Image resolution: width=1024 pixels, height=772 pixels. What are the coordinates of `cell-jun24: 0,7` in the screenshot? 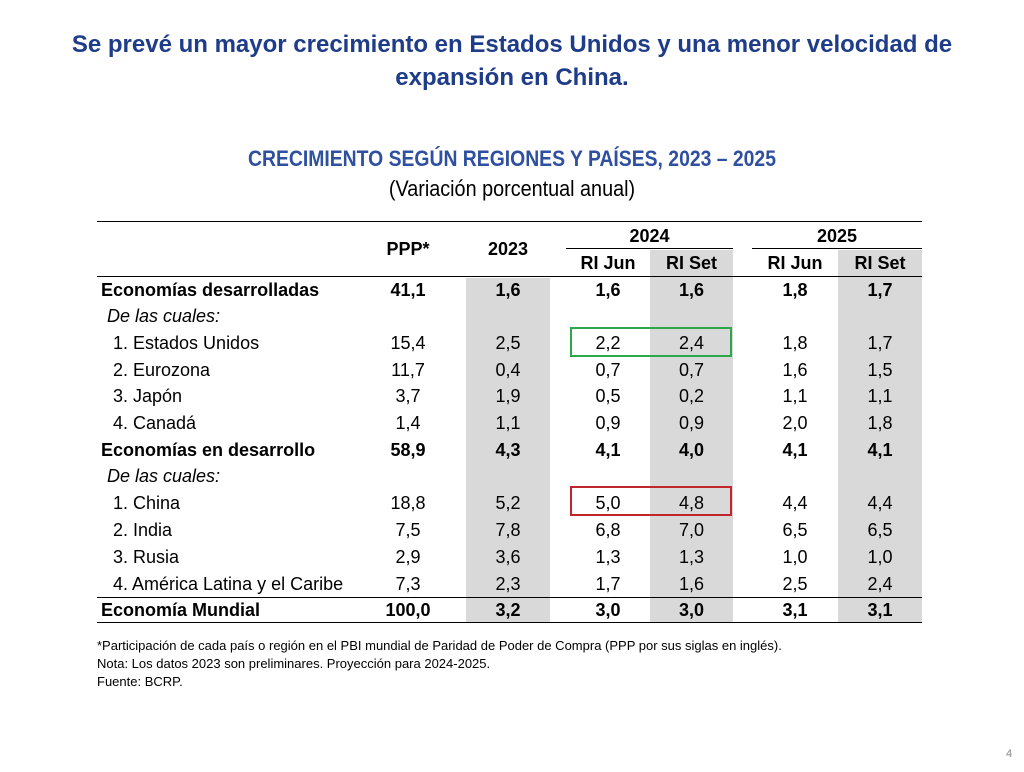 It's located at (608, 370).